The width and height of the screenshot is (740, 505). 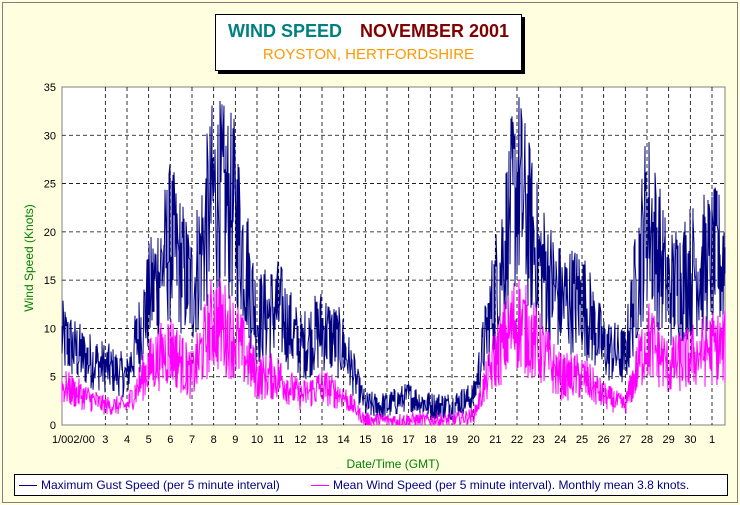 What do you see at coordinates (474, 440) in the screenshot?
I see `x-tick-label: 20` at bounding box center [474, 440].